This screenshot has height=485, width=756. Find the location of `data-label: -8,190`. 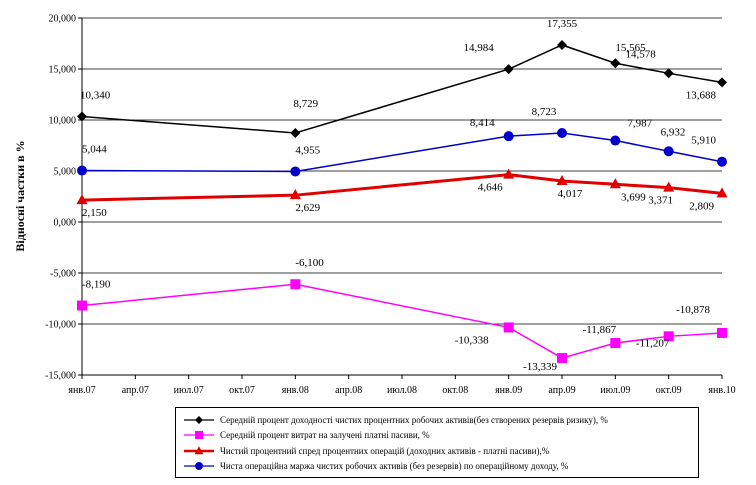

data-label: -8,190 is located at coordinates (96, 285).